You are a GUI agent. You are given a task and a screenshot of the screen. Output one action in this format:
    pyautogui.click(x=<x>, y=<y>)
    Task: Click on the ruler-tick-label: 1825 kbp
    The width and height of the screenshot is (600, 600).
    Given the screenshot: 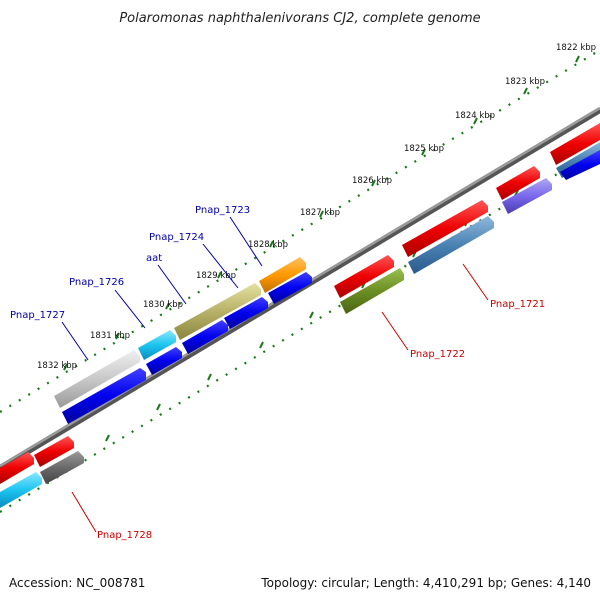 What is the action you would take?
    pyautogui.click(x=424, y=149)
    